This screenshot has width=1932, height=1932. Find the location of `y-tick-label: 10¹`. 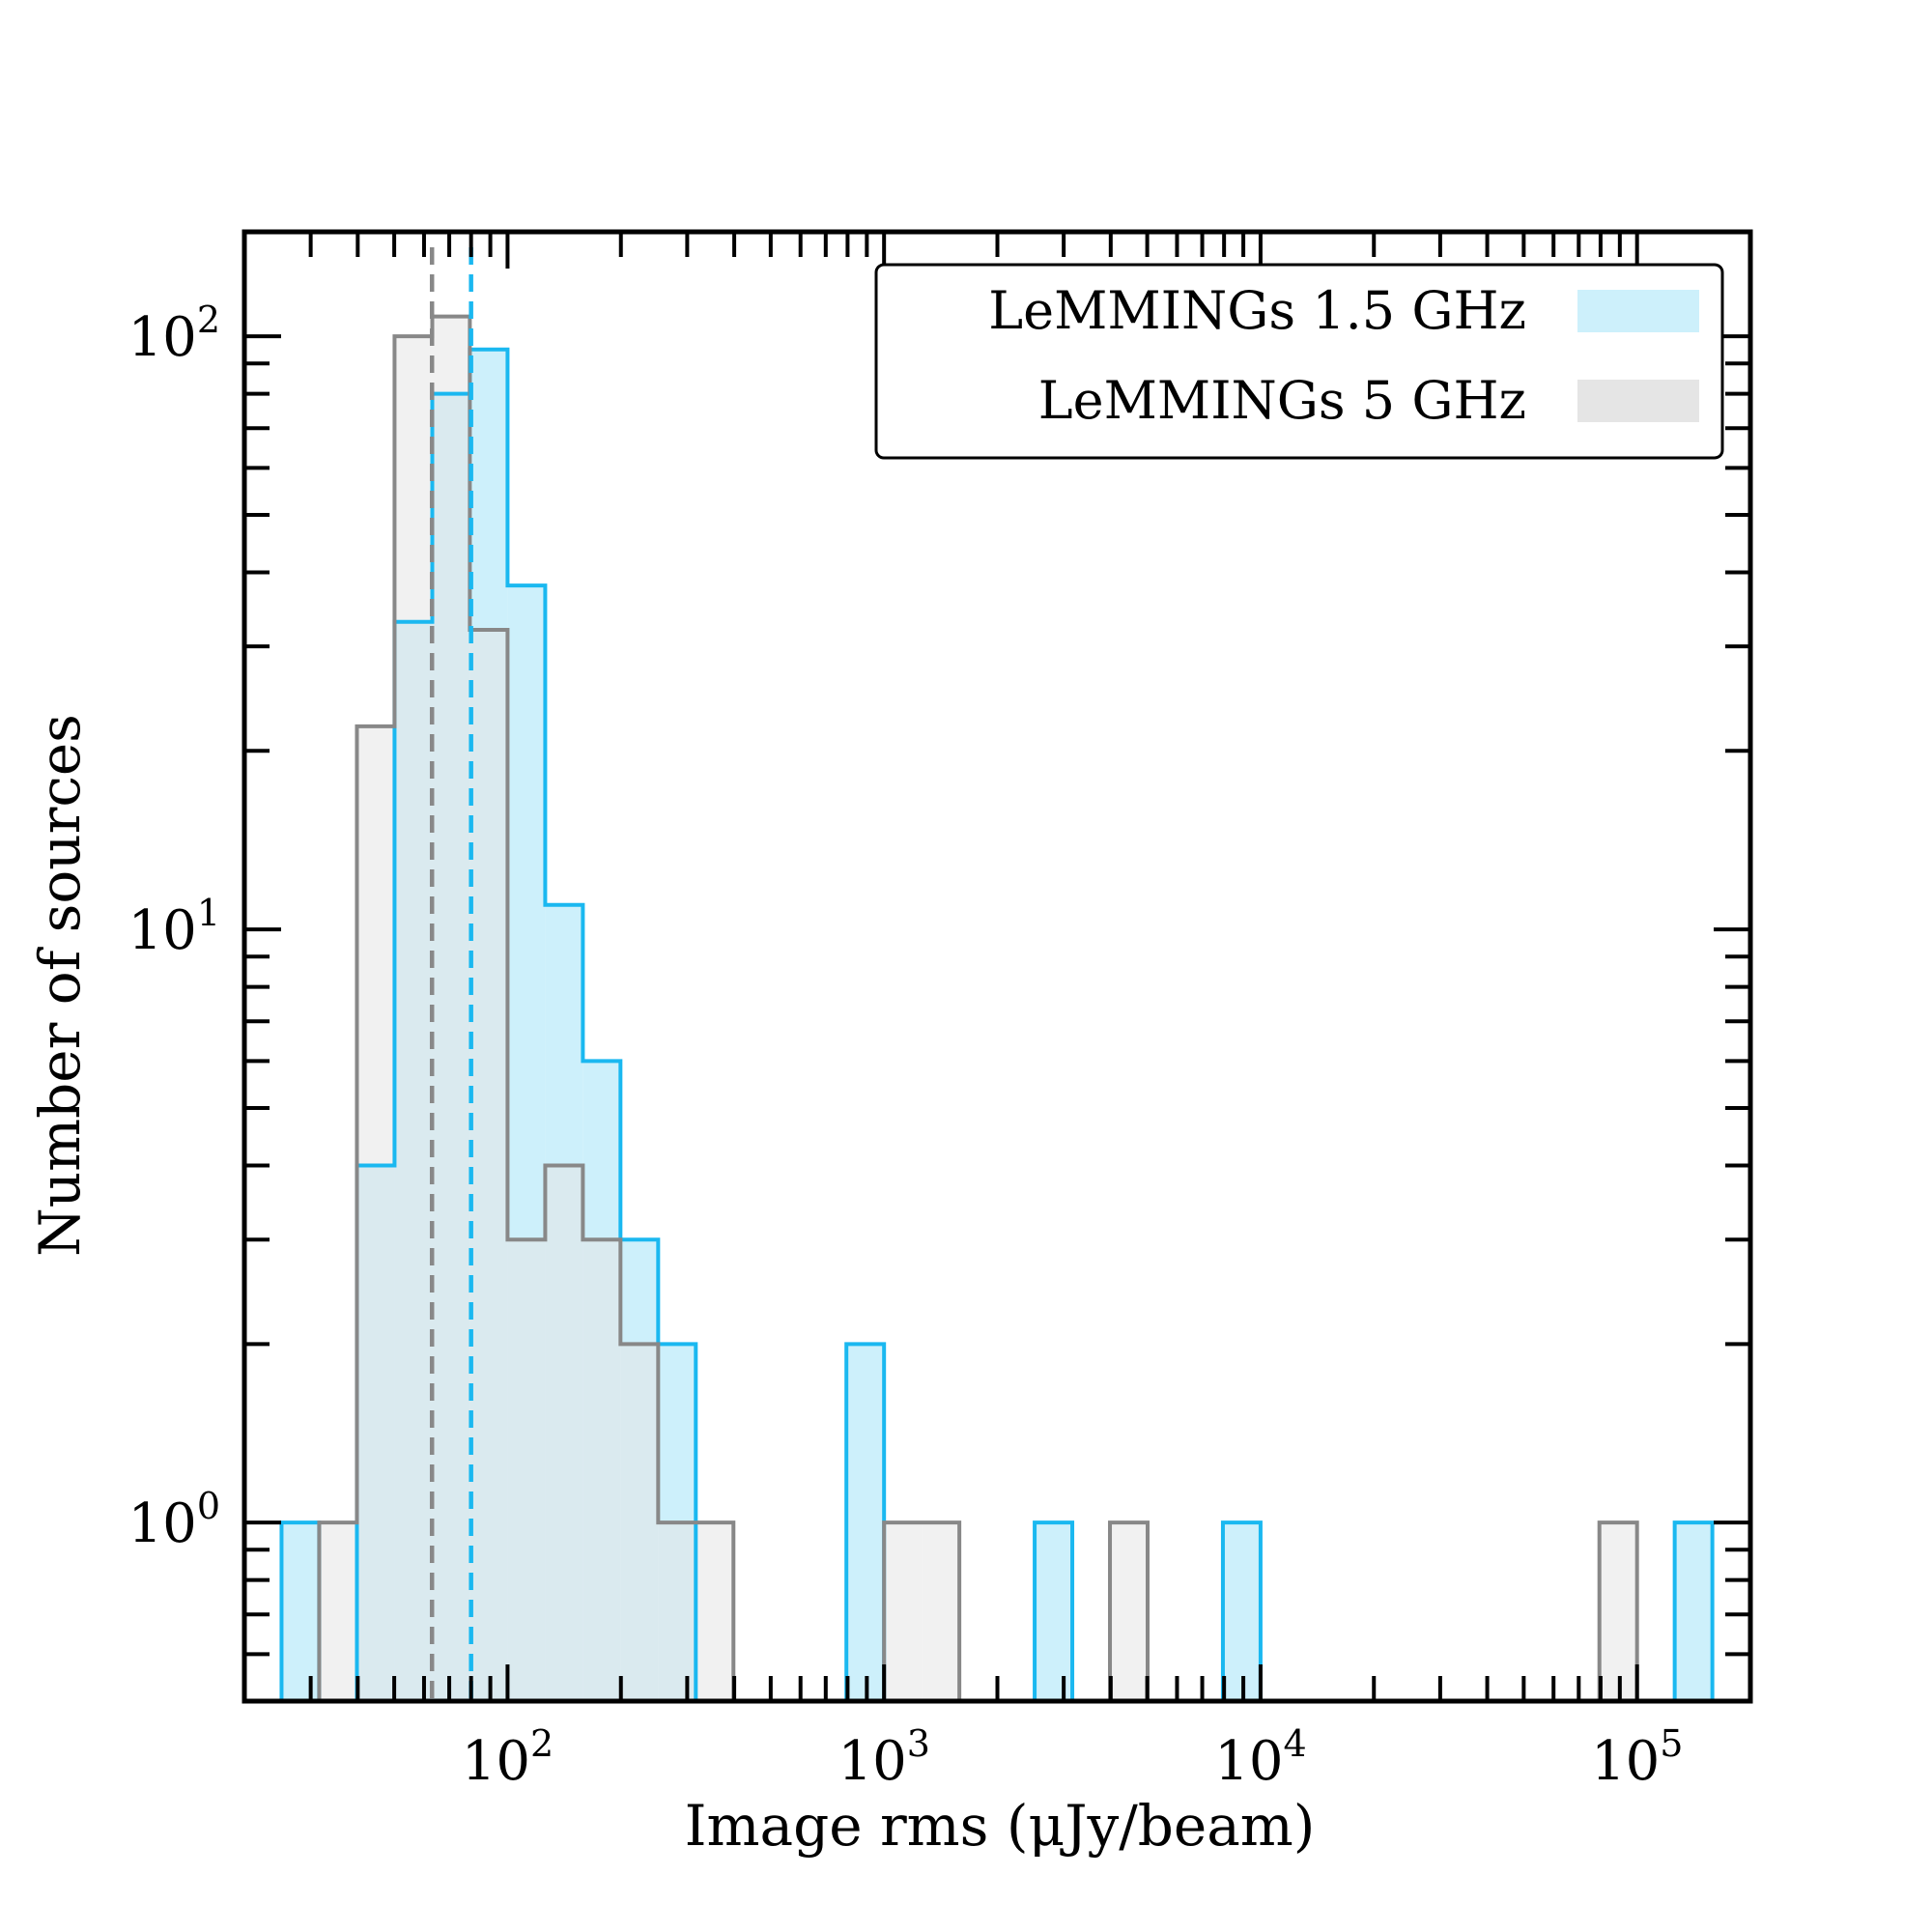

y-tick-label: 10¹ is located at coordinates (174, 927).